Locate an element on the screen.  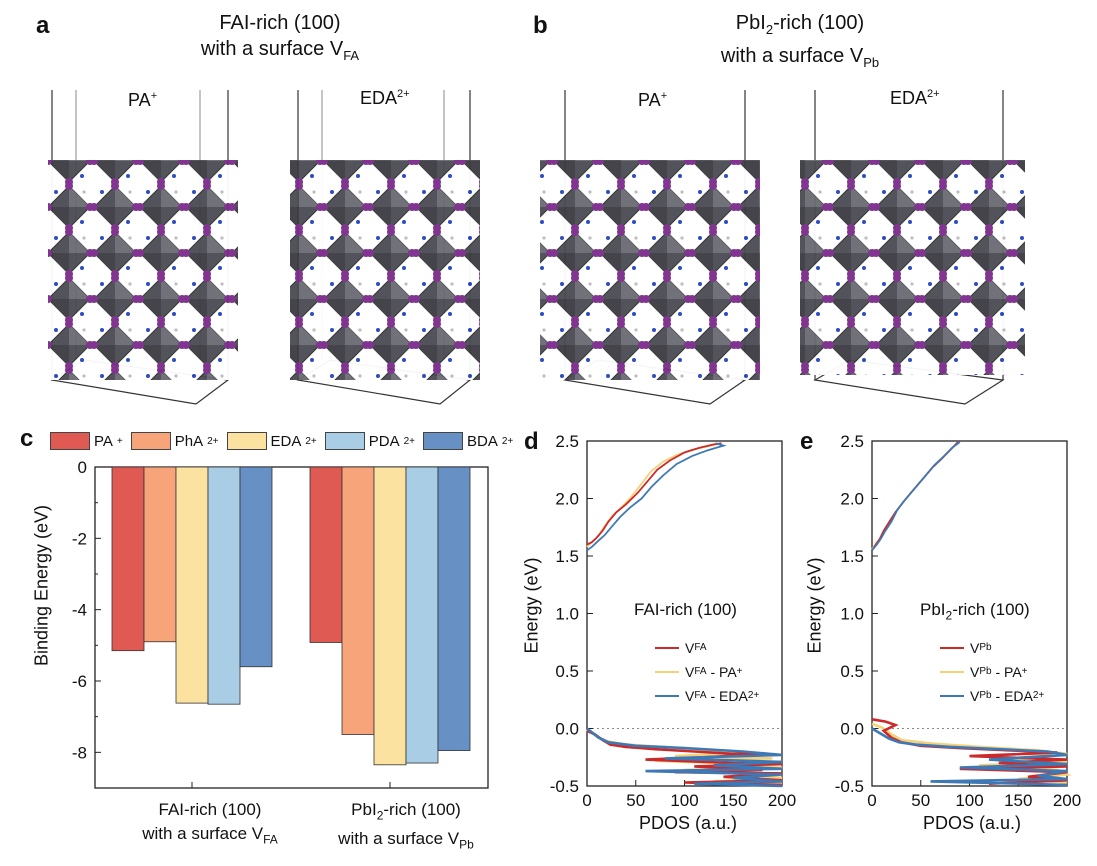
pdos-e-ylabel: Energy (eV) is located at coordinates (814, 605).